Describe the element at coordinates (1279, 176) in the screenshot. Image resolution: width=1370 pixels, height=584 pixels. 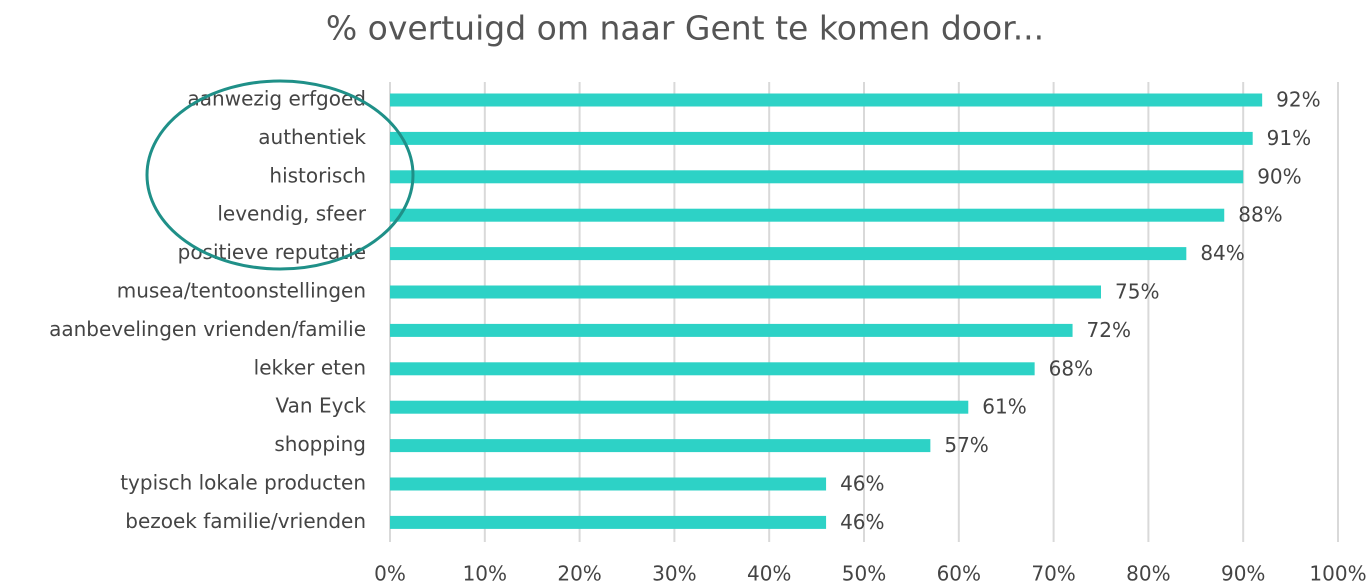
I see `value-label: 90%` at that location.